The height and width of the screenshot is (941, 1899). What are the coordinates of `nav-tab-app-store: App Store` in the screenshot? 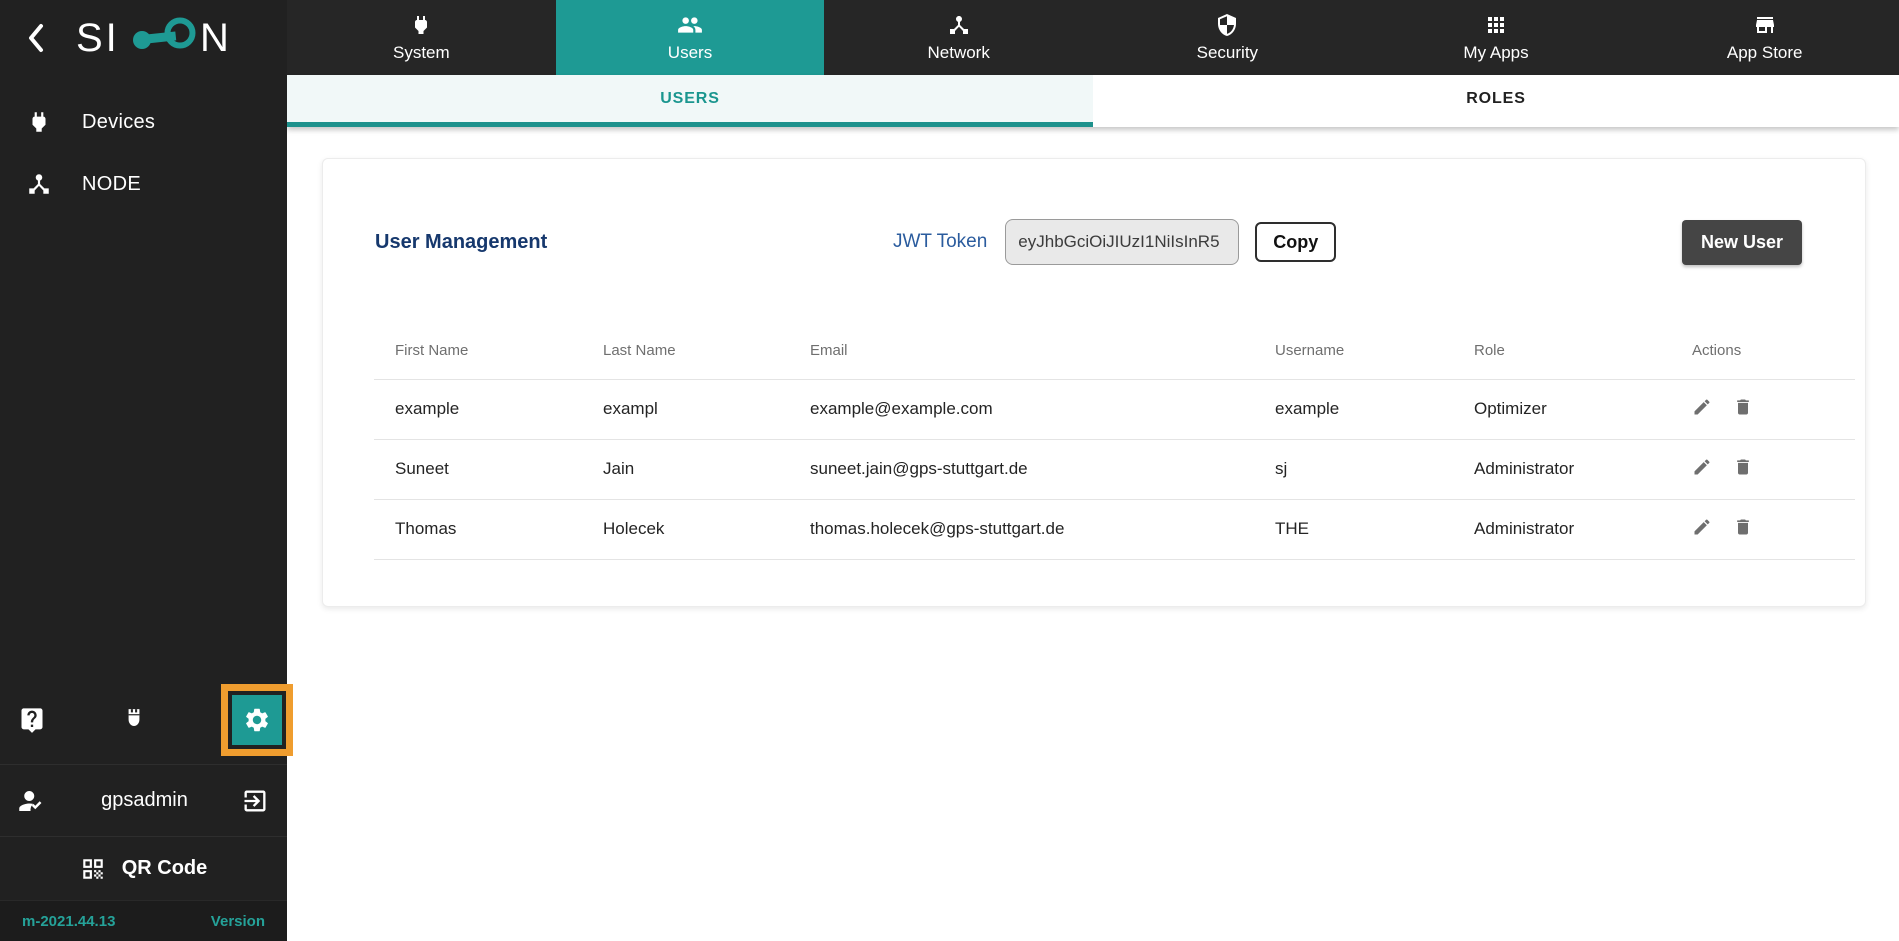 It's located at (1764, 37).